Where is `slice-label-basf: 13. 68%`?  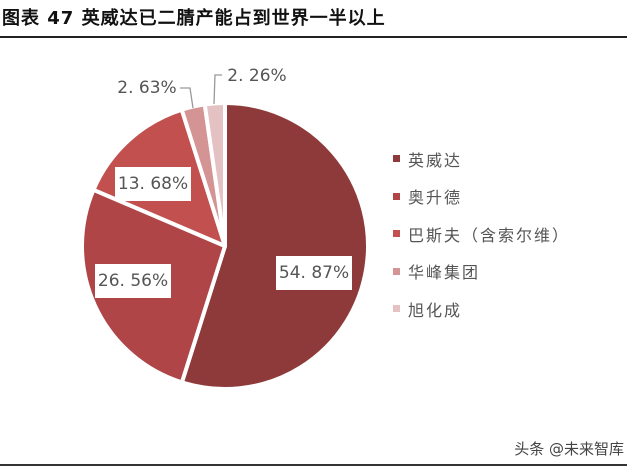 slice-label-basf: 13. 68% is located at coordinates (153, 184).